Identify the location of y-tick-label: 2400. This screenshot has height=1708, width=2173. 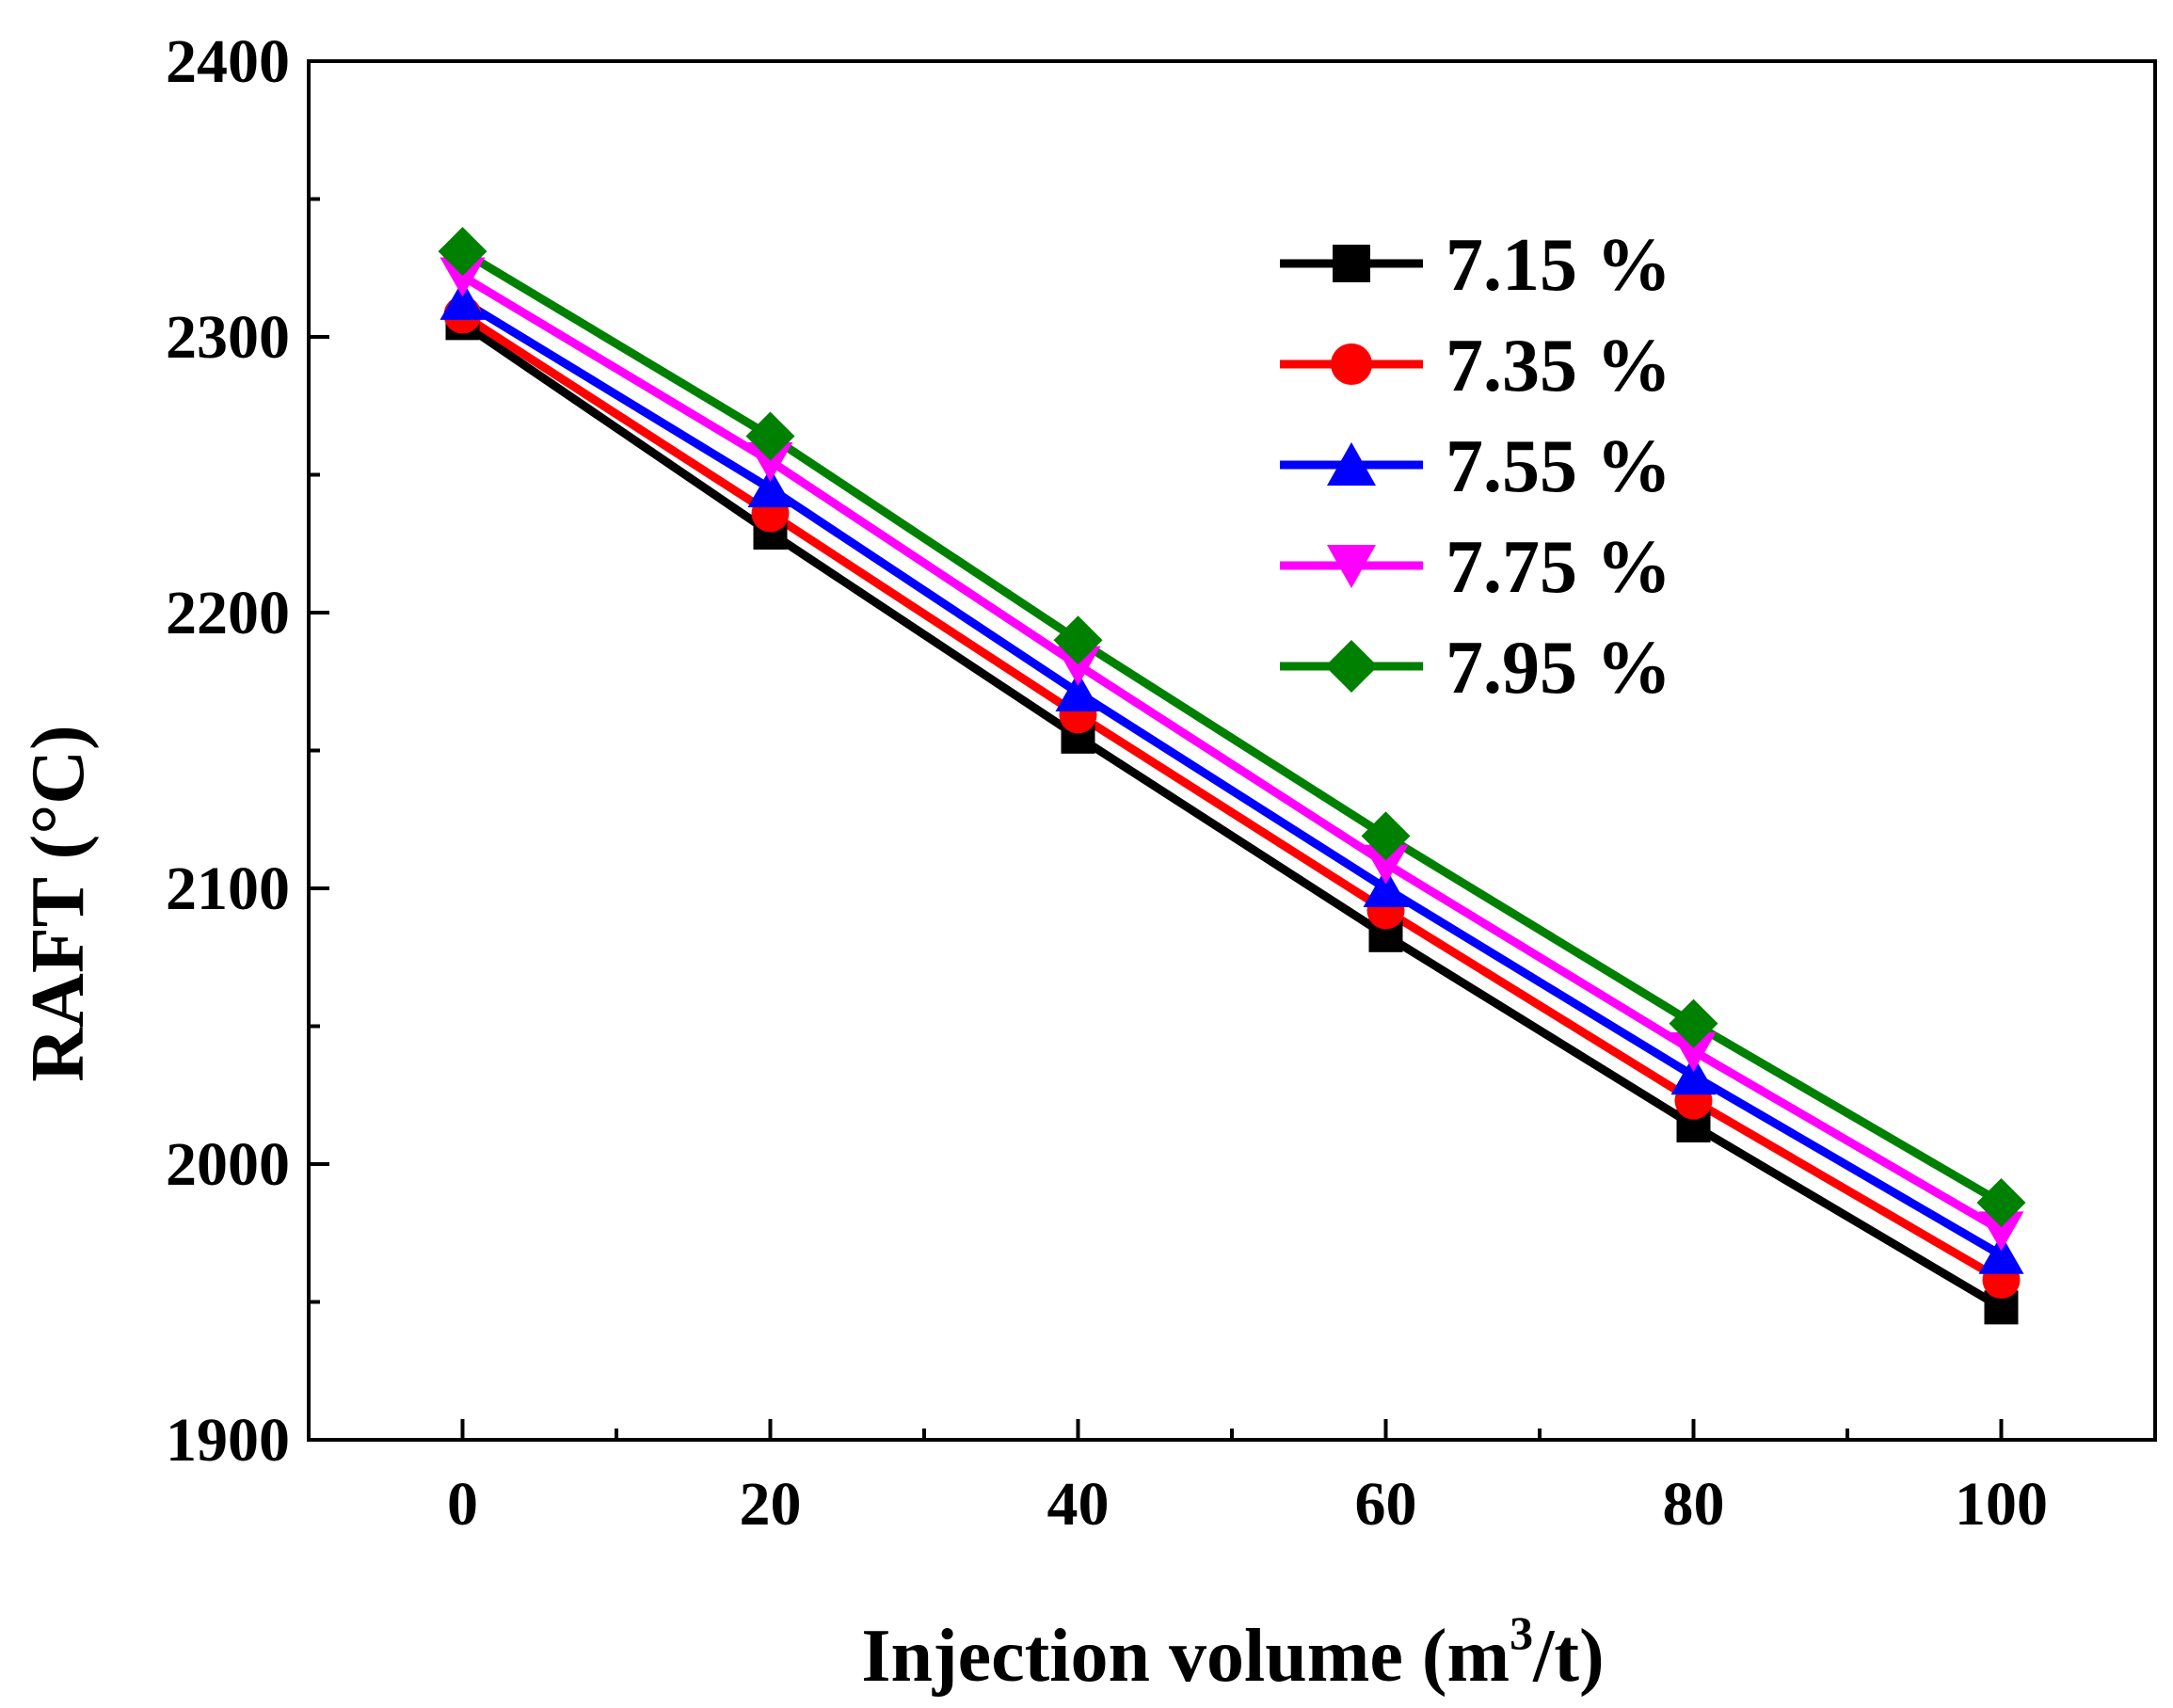
(228, 61).